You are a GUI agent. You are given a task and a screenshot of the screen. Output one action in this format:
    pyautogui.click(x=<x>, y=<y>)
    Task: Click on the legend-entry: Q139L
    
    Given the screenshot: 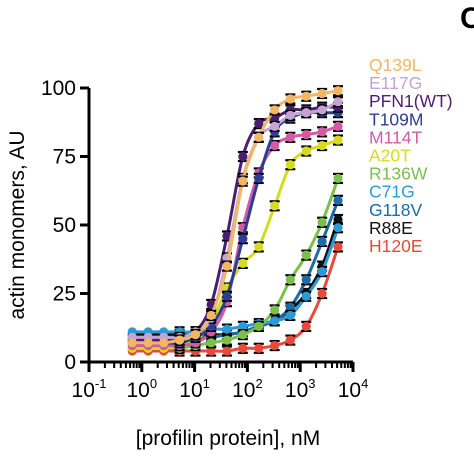 What is the action you would take?
    pyautogui.click(x=395, y=65)
    